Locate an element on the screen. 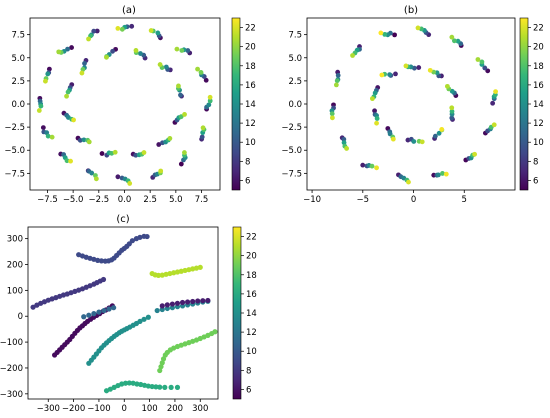 The image size is (550, 418). panel-a-colorbar-tick-label: 8 is located at coordinates (247, 162).